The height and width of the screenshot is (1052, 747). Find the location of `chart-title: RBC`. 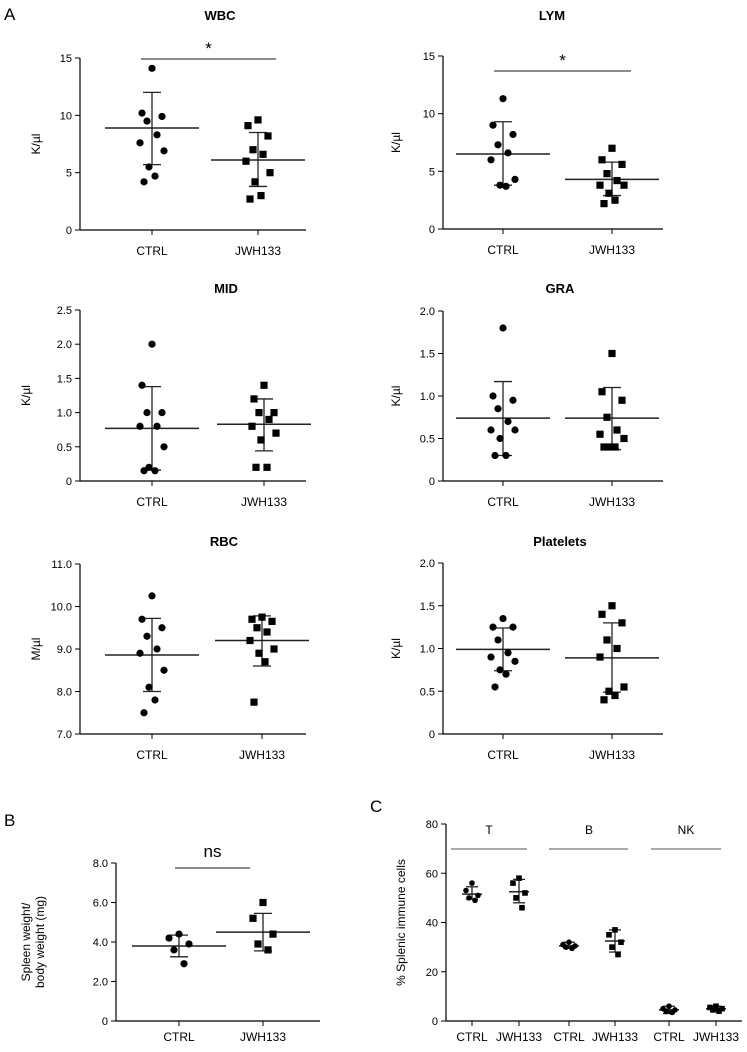

chart-title: RBC is located at coordinates (224, 541).